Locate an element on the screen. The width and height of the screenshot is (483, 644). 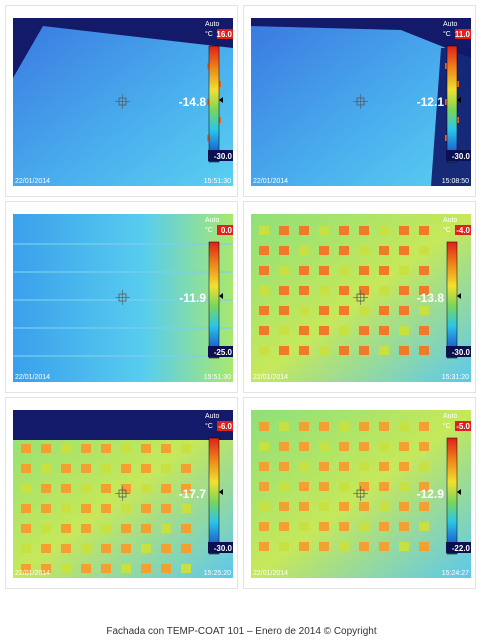
thermal-cell: Auto °C -6.0 -30.0 -17.7 22/01/2014 15:25:20 is located at coordinates (121, 493).